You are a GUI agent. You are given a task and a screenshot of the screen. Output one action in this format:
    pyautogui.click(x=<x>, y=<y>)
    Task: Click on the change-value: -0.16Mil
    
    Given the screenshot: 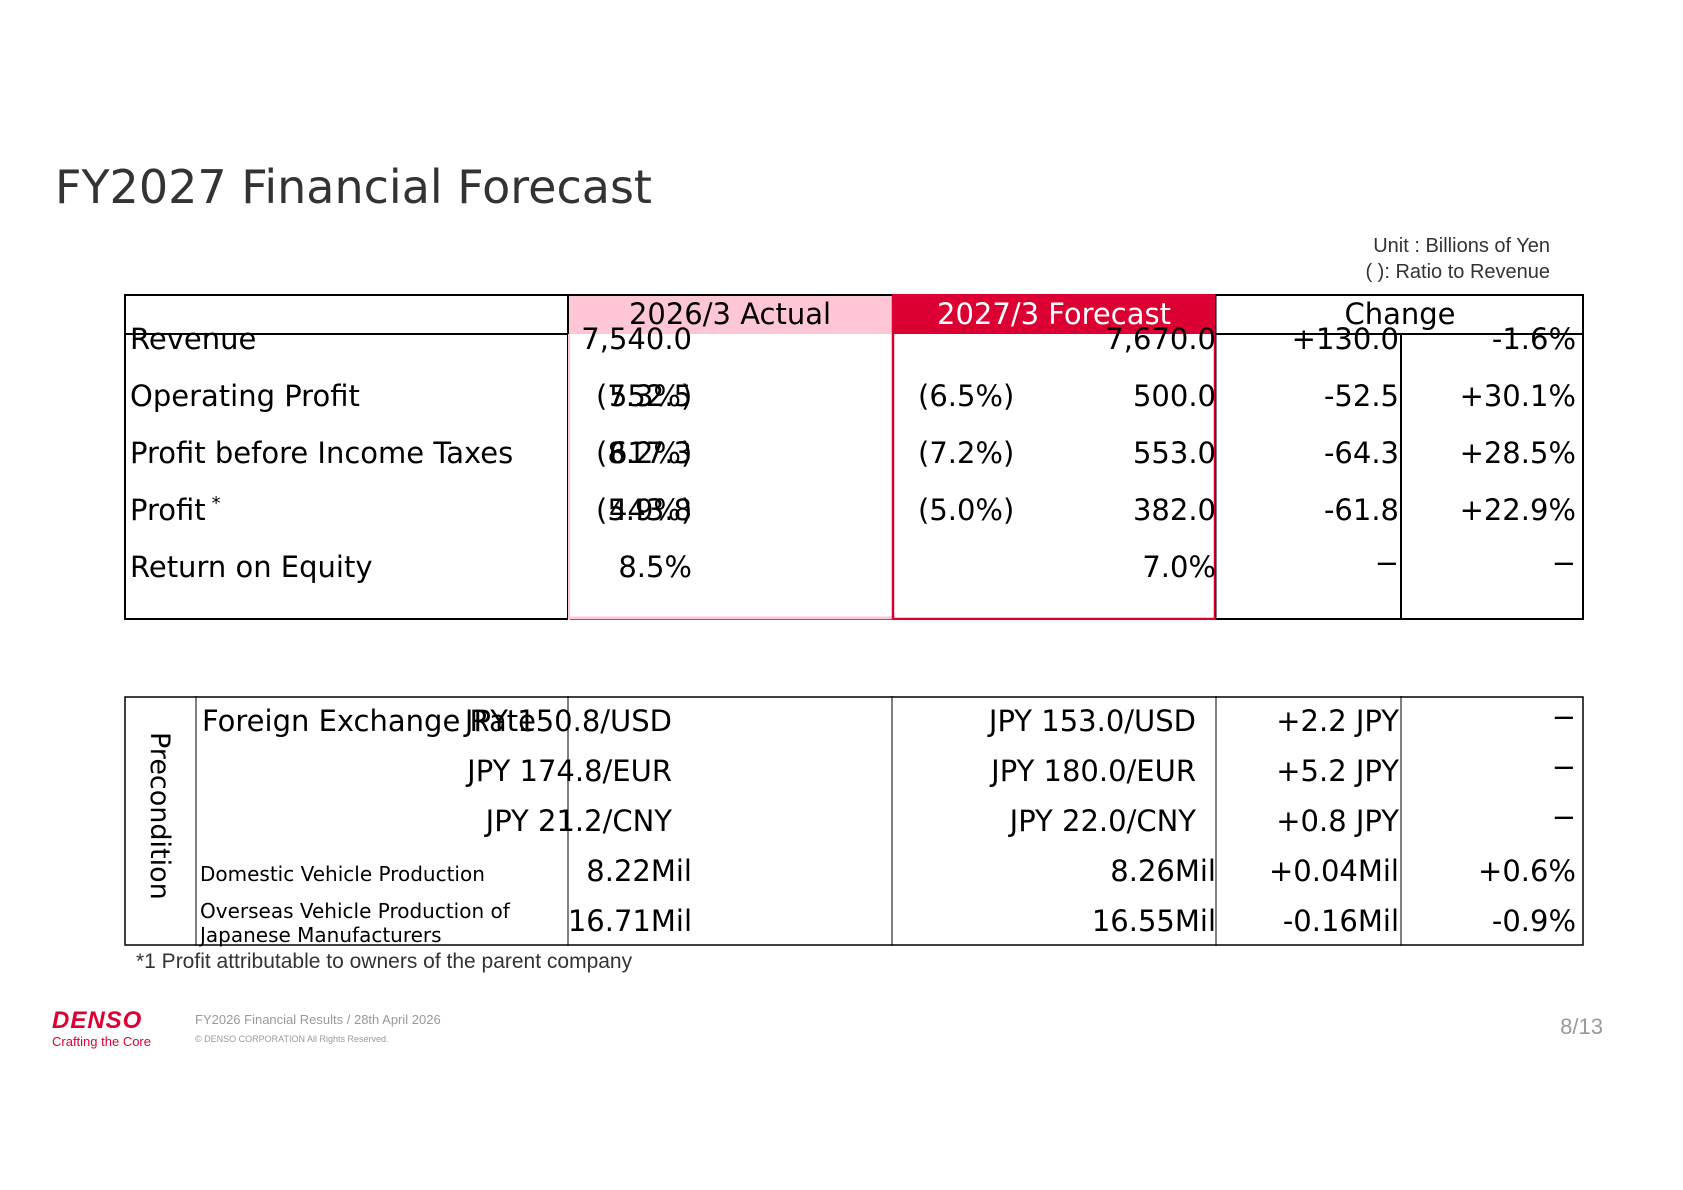 What is the action you would take?
    pyautogui.click(x=1340, y=921)
    